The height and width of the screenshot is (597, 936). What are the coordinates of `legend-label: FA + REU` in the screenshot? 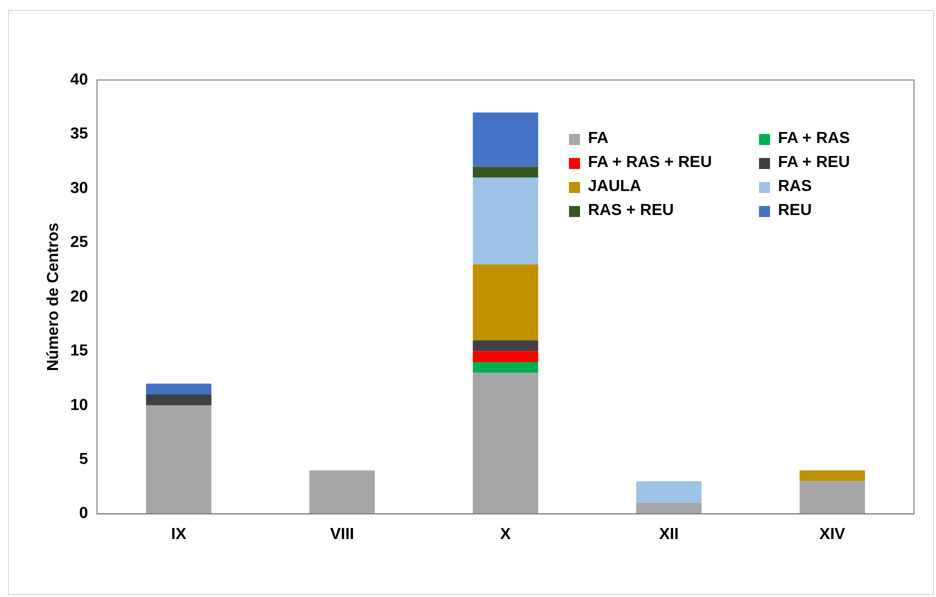 It's located at (814, 163).